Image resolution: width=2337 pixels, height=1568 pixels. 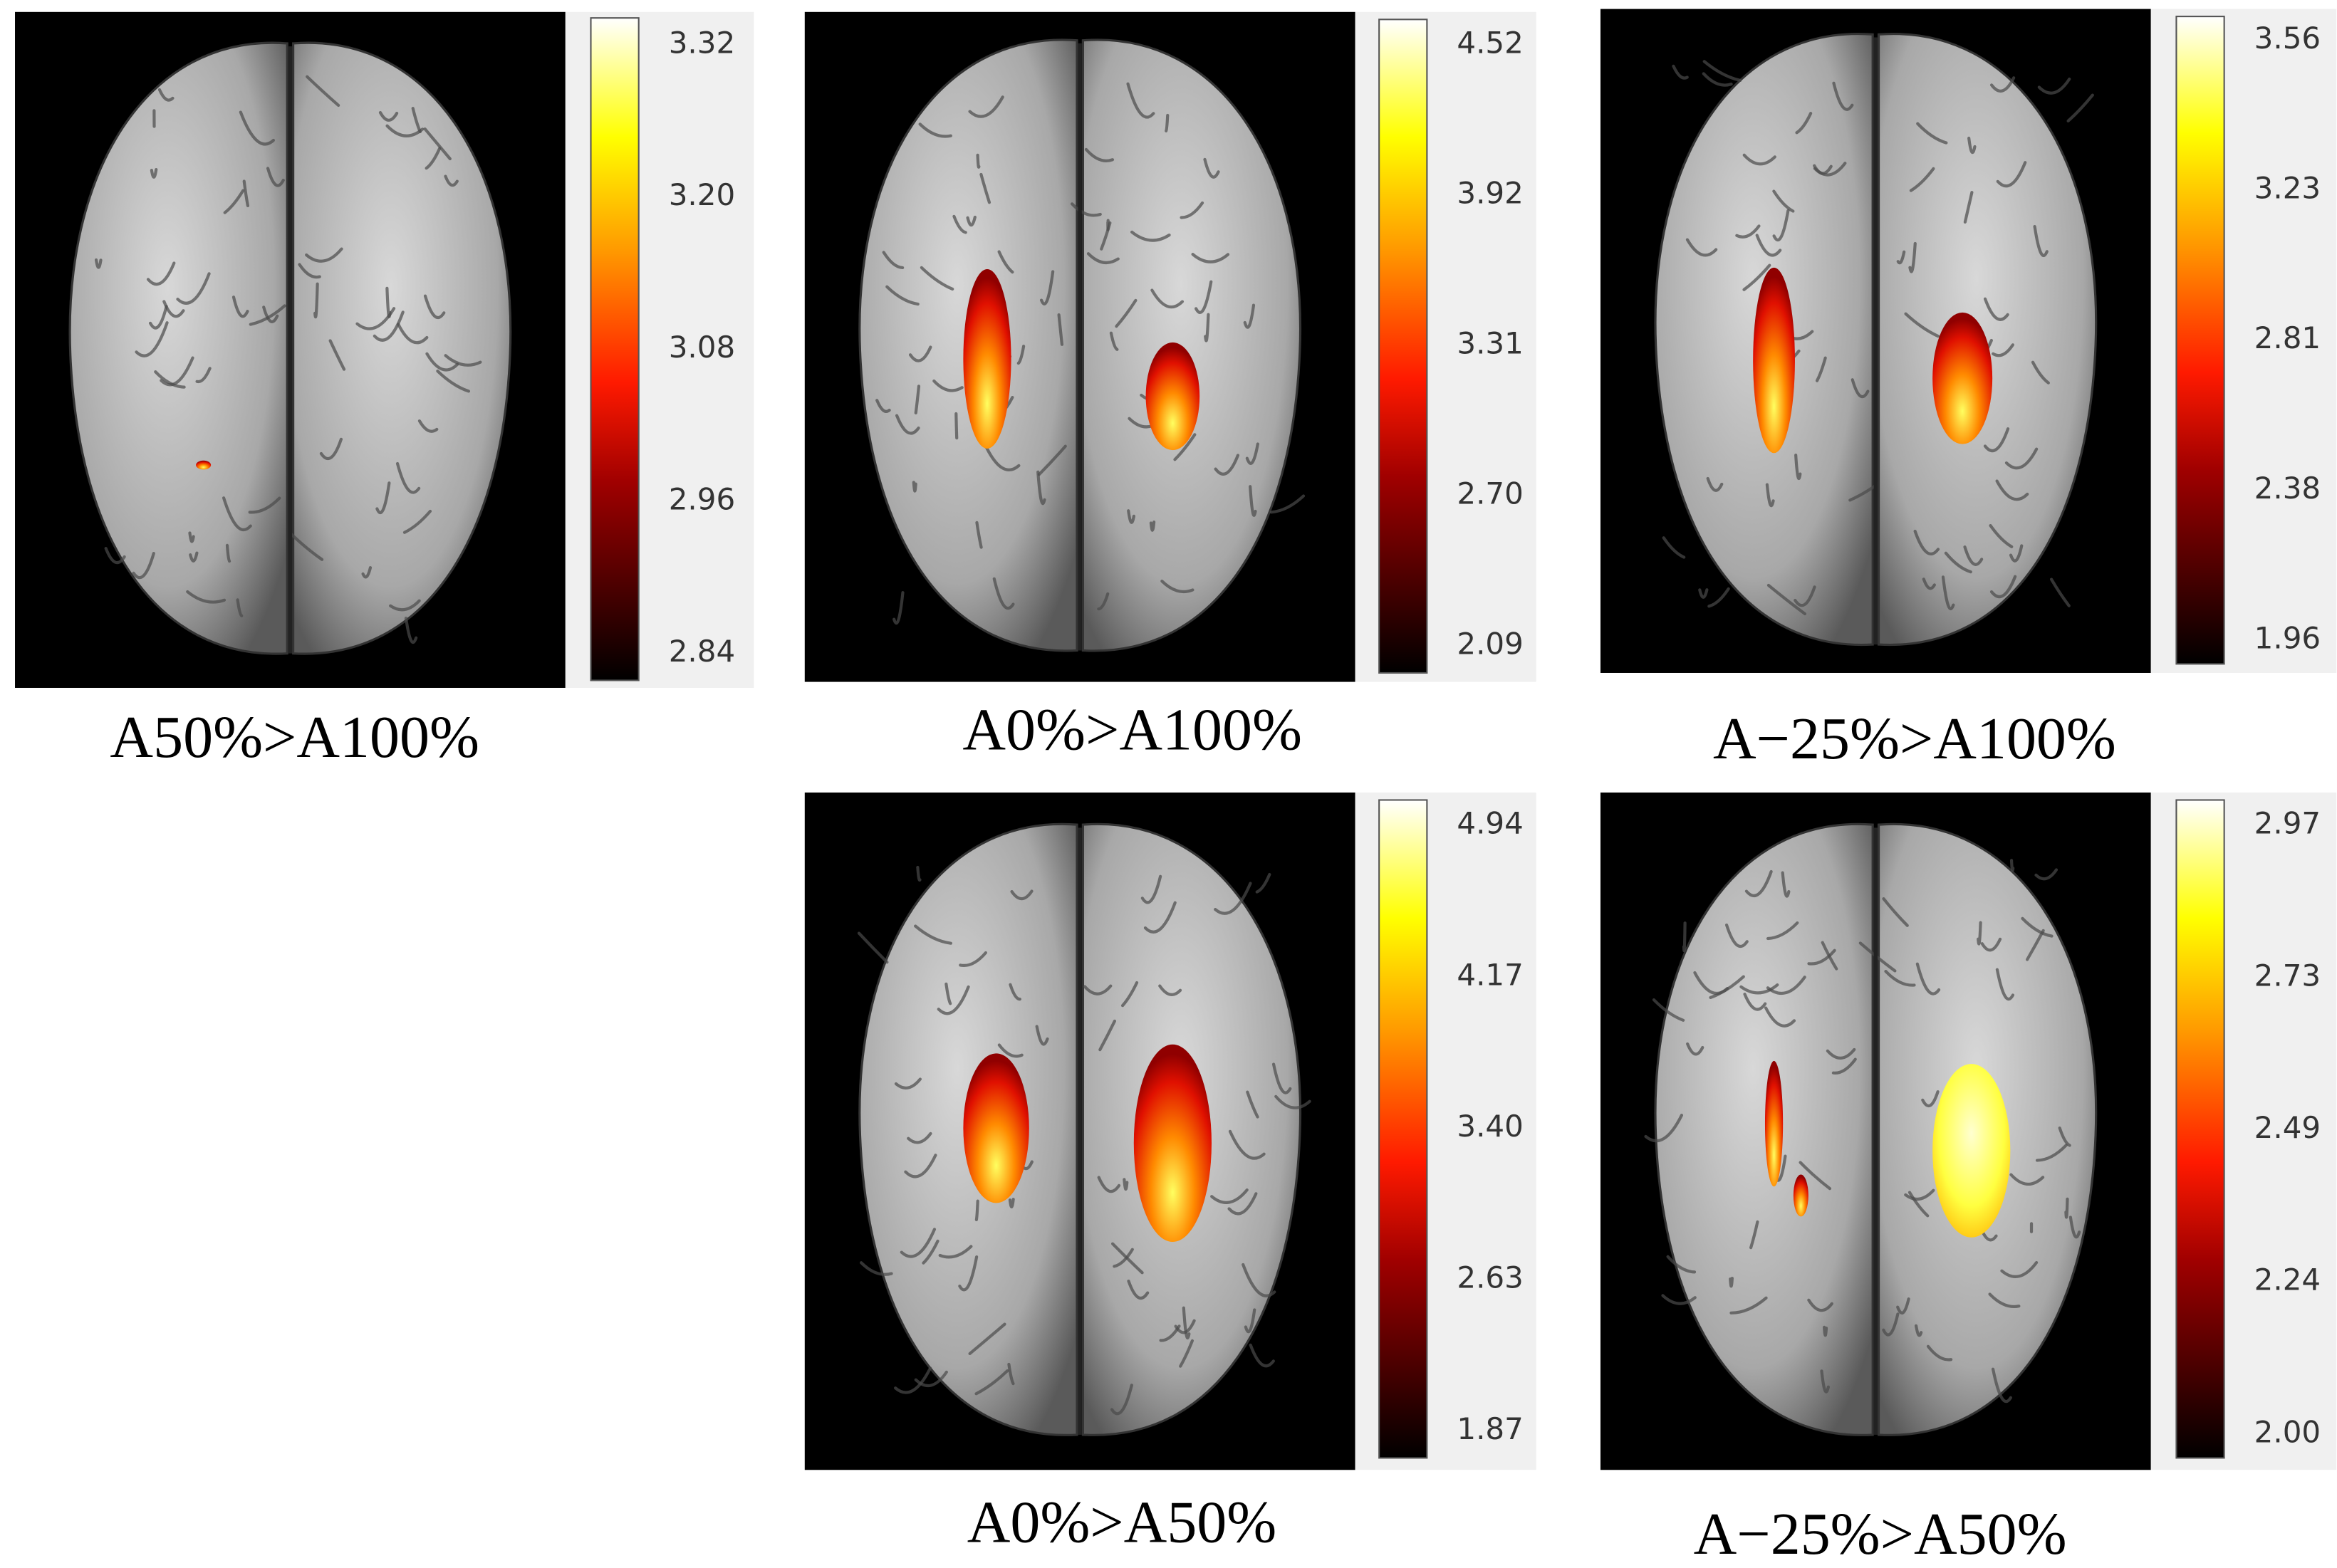 What do you see at coordinates (1490, 1277) in the screenshot?
I see `colorbar-tick-label: 2.63` at bounding box center [1490, 1277].